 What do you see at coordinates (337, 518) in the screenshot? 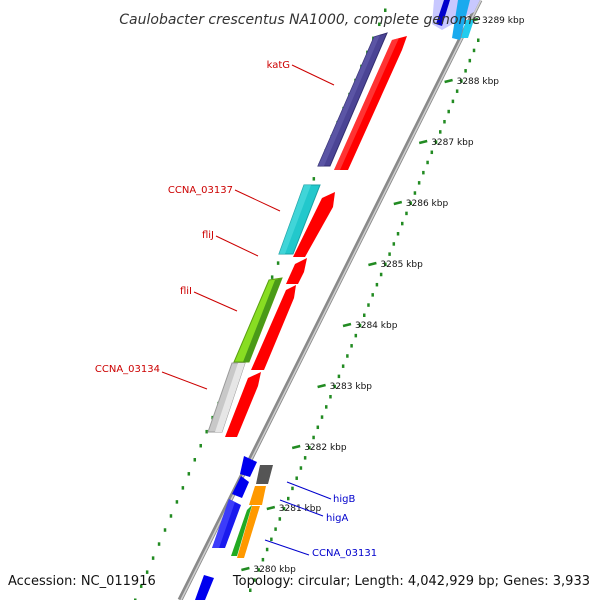
I see `gene-label-text: higA` at bounding box center [337, 518].